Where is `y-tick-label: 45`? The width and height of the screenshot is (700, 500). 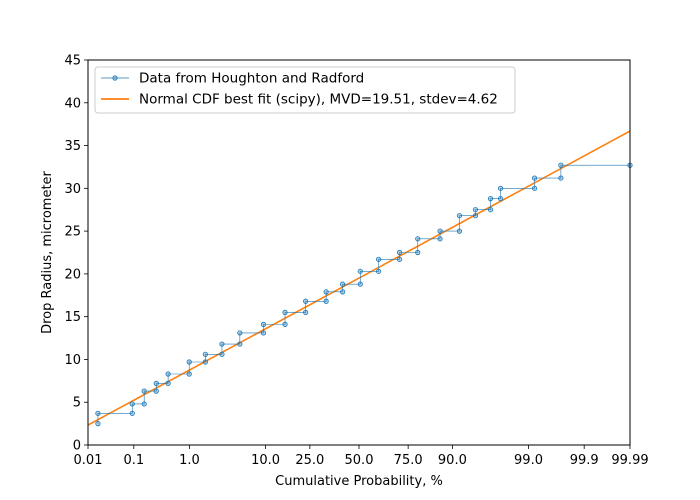 y-tick-label: 45 is located at coordinates (72, 61).